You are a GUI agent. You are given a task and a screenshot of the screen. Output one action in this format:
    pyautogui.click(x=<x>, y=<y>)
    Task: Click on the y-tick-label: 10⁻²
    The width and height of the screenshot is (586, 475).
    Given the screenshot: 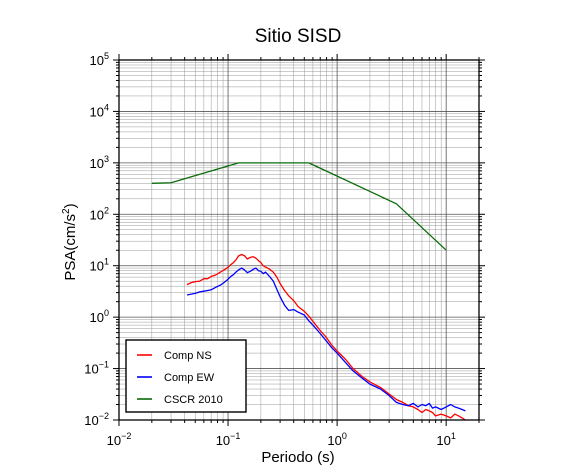 What is the action you would take?
    pyautogui.click(x=96, y=419)
    